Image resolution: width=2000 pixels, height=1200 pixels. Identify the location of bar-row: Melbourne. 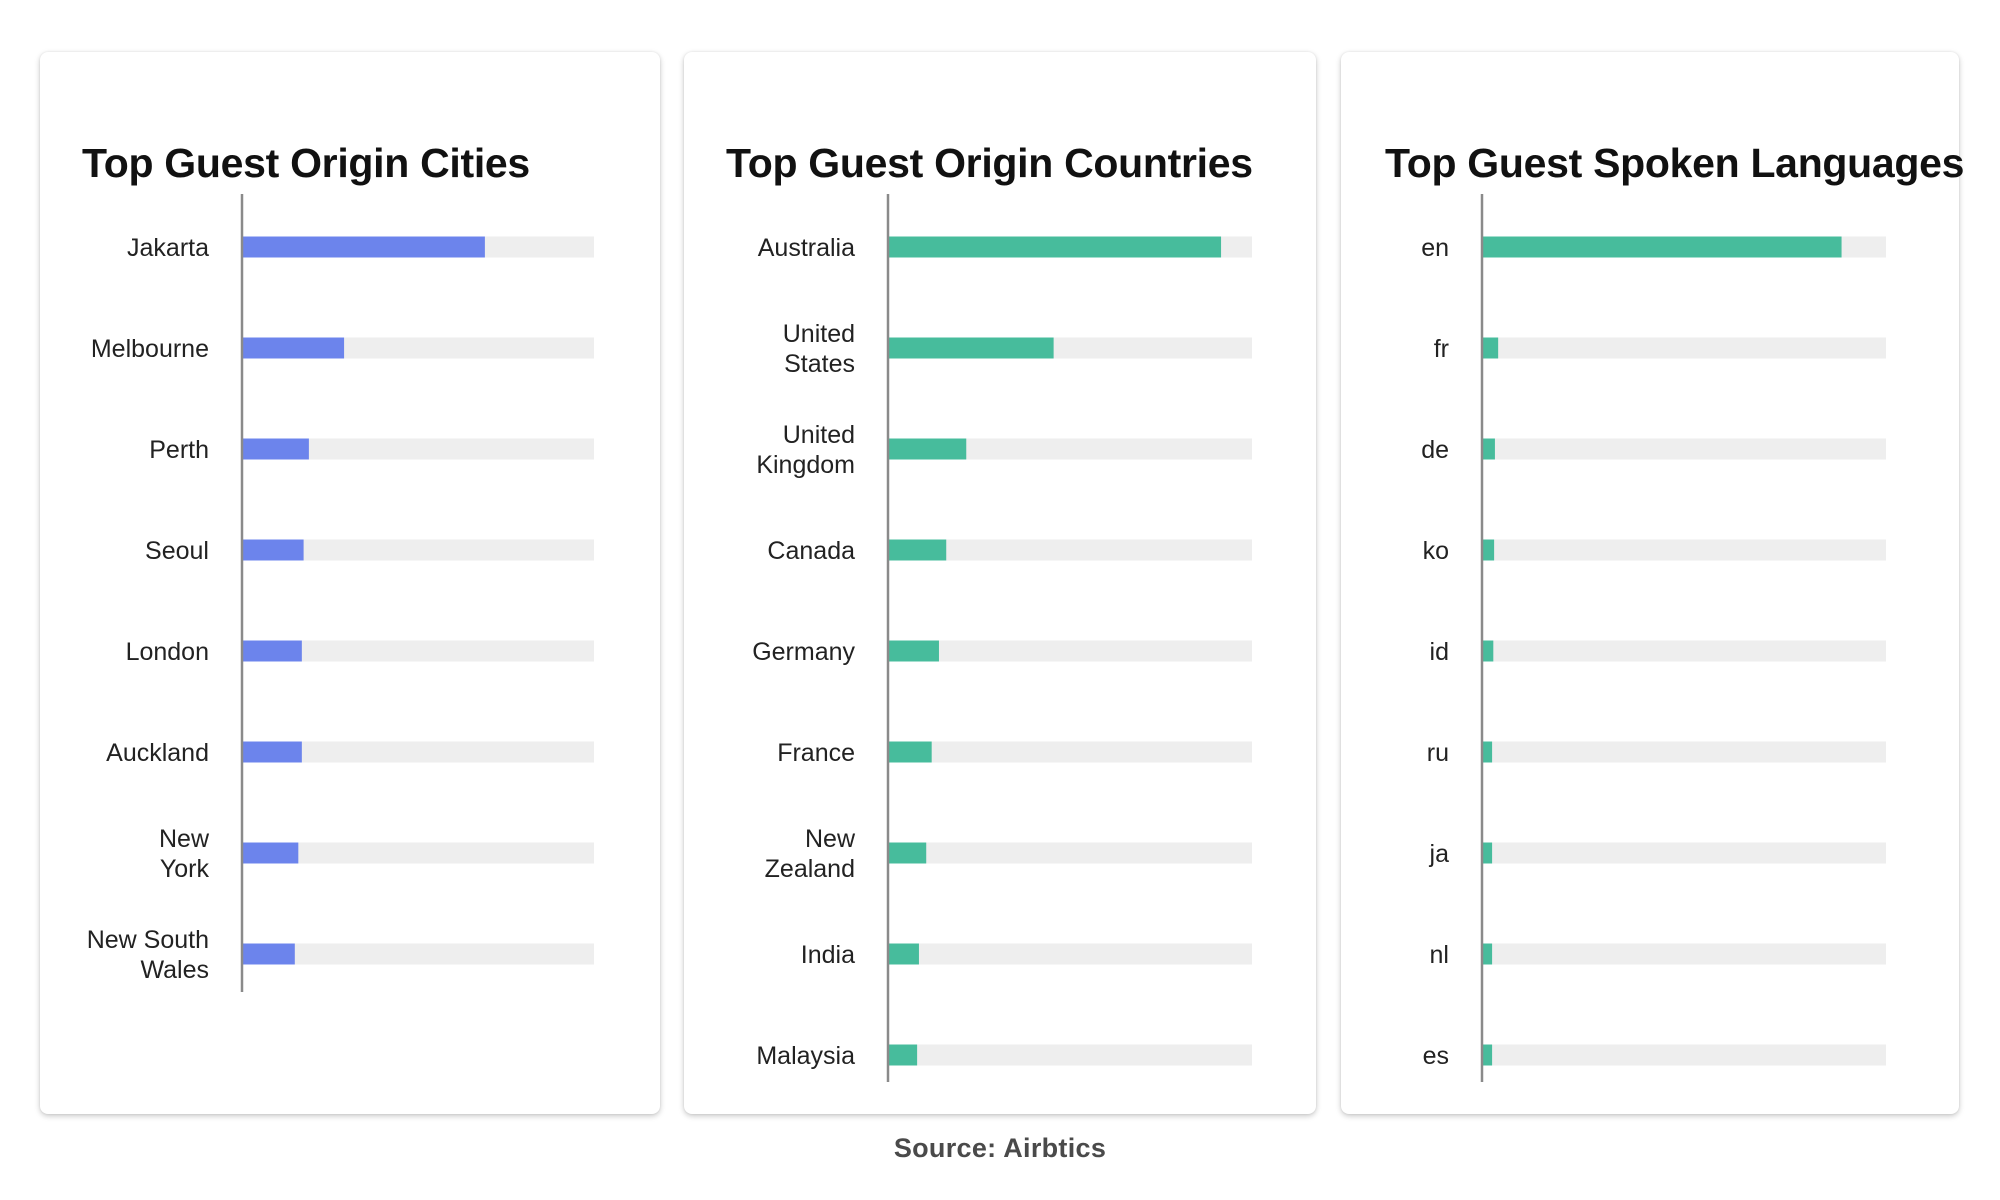
(342, 349).